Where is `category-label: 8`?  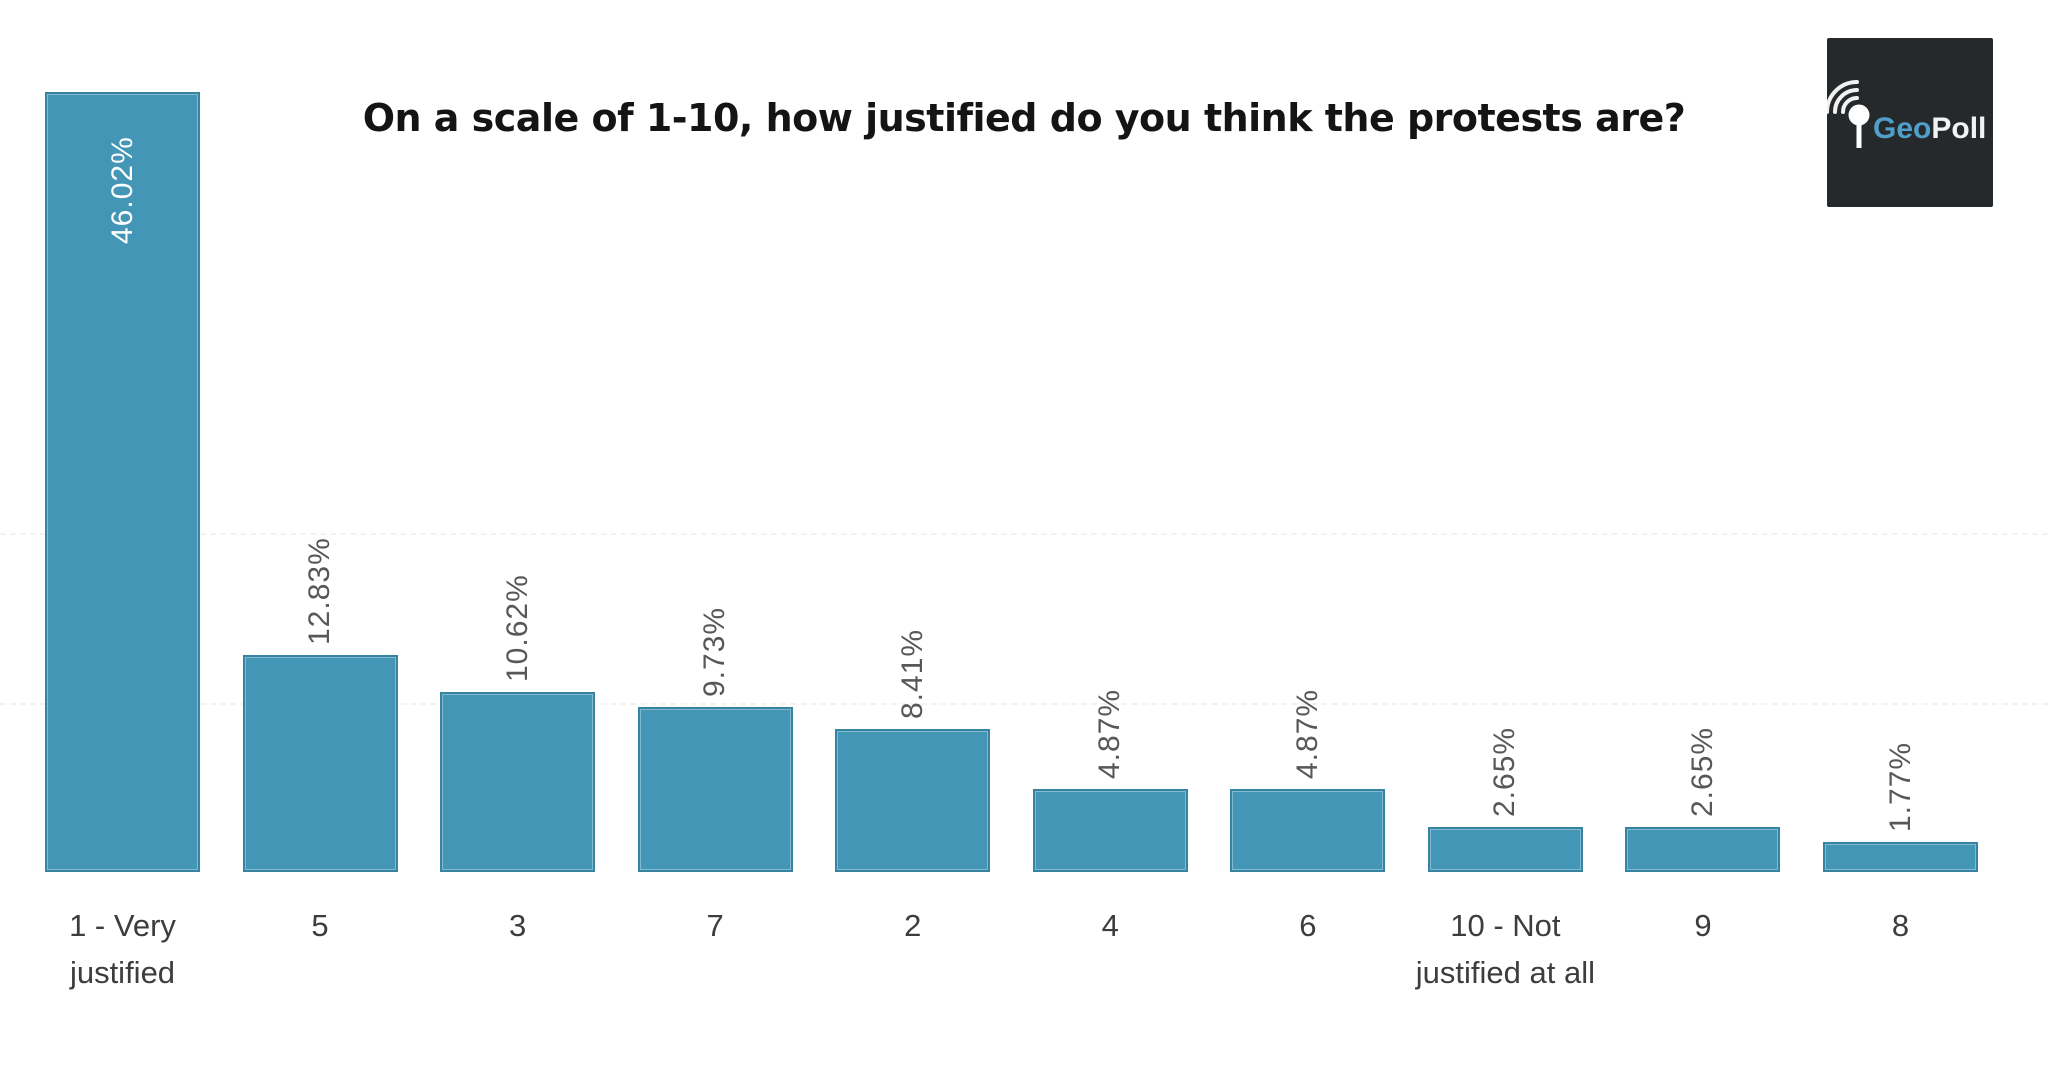 category-label: 8 is located at coordinates (1900, 925).